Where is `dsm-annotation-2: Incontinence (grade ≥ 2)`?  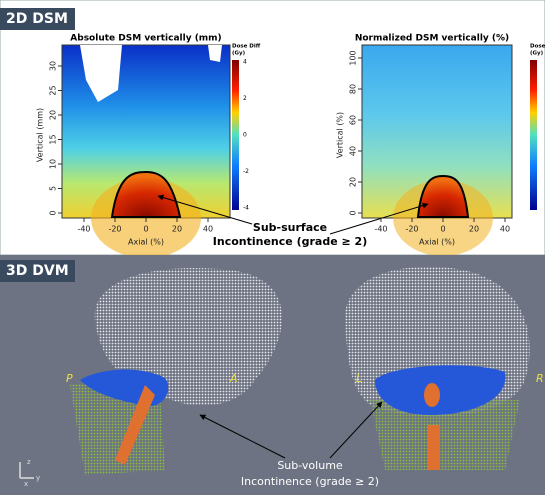 dsm-annotation-2: Incontinence (grade ≥ 2) is located at coordinates (290, 241).